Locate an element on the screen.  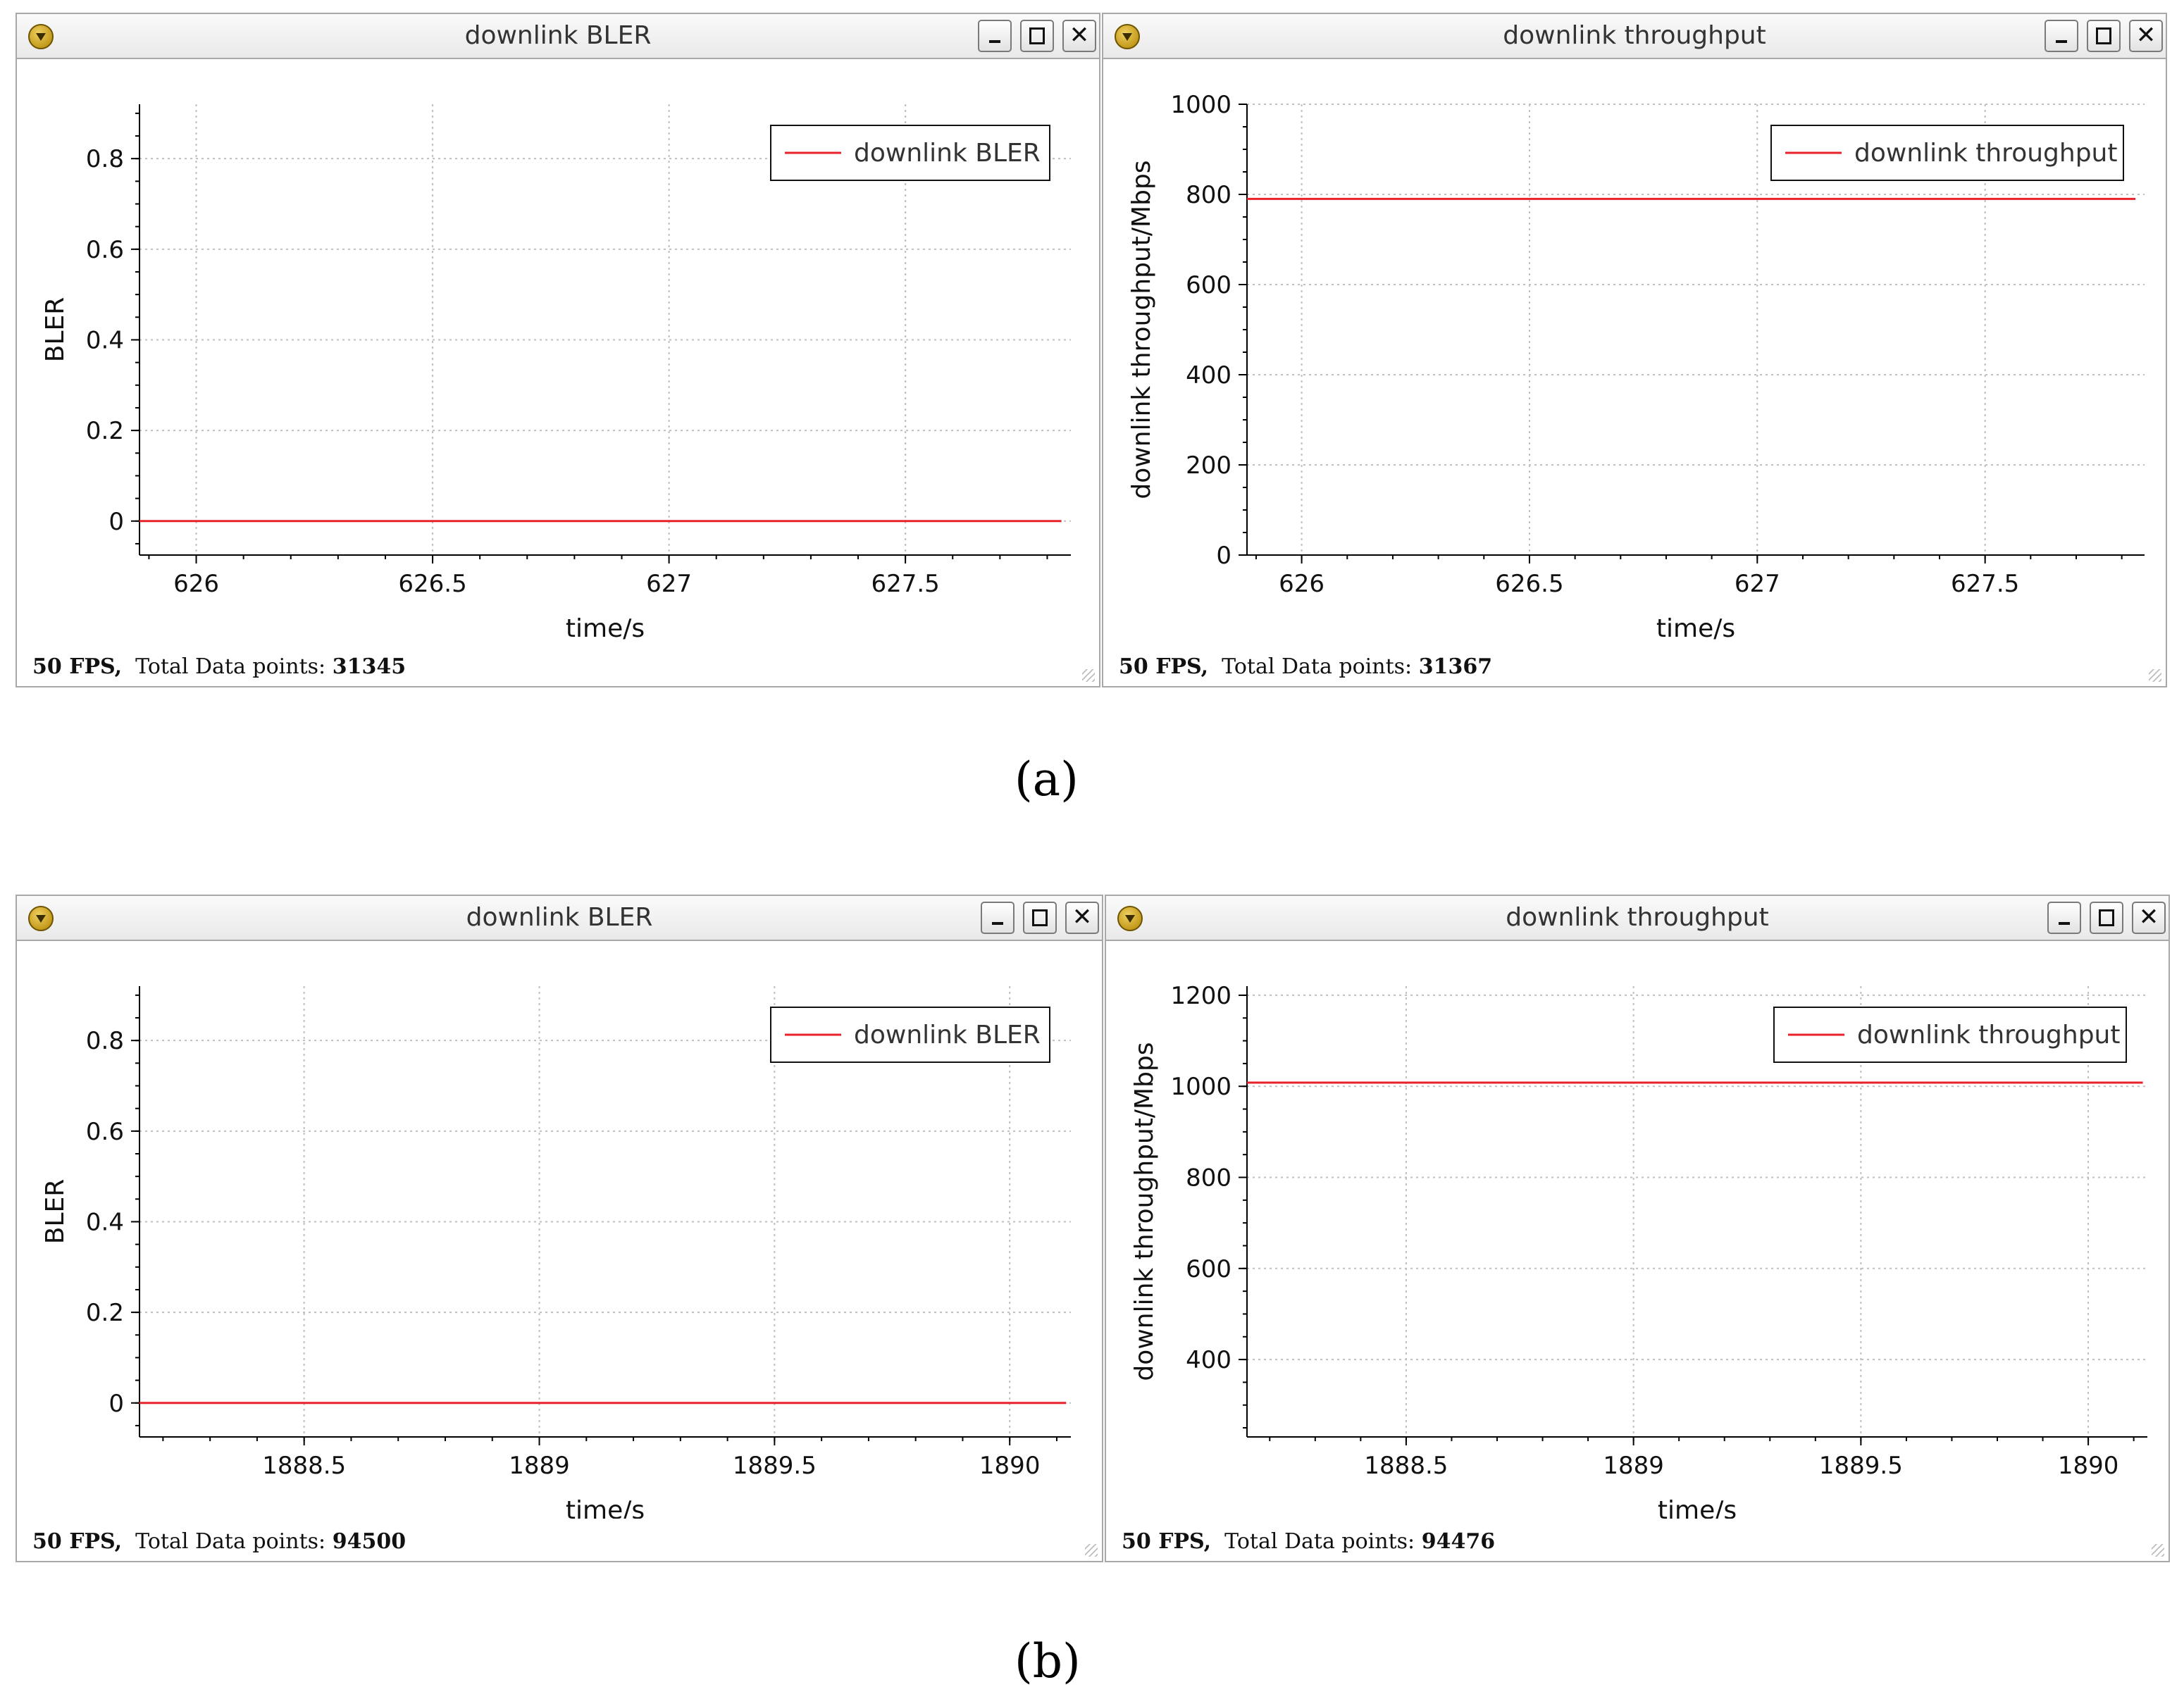
status-text: 50 FPS, Total Data points: 31367 is located at coordinates (1305, 666).